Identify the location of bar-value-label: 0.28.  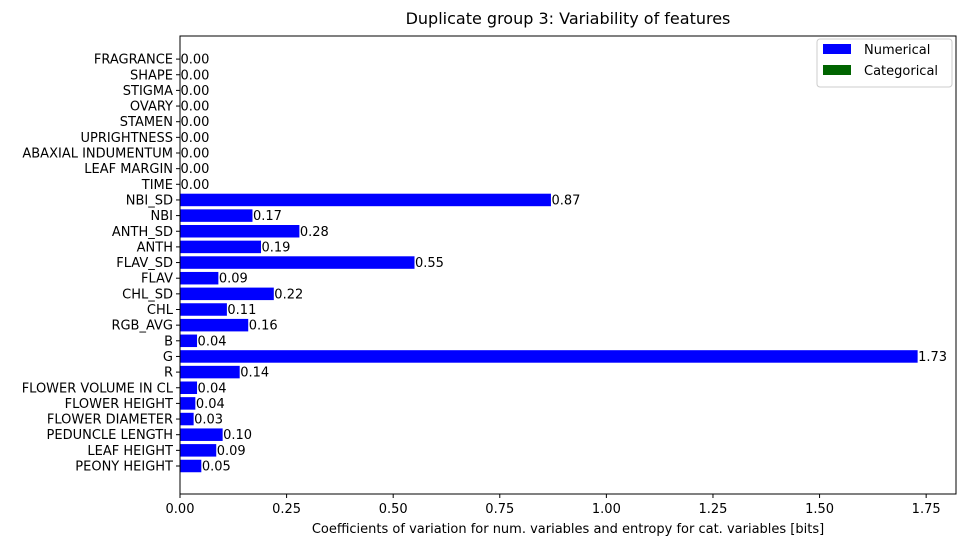
(314, 232).